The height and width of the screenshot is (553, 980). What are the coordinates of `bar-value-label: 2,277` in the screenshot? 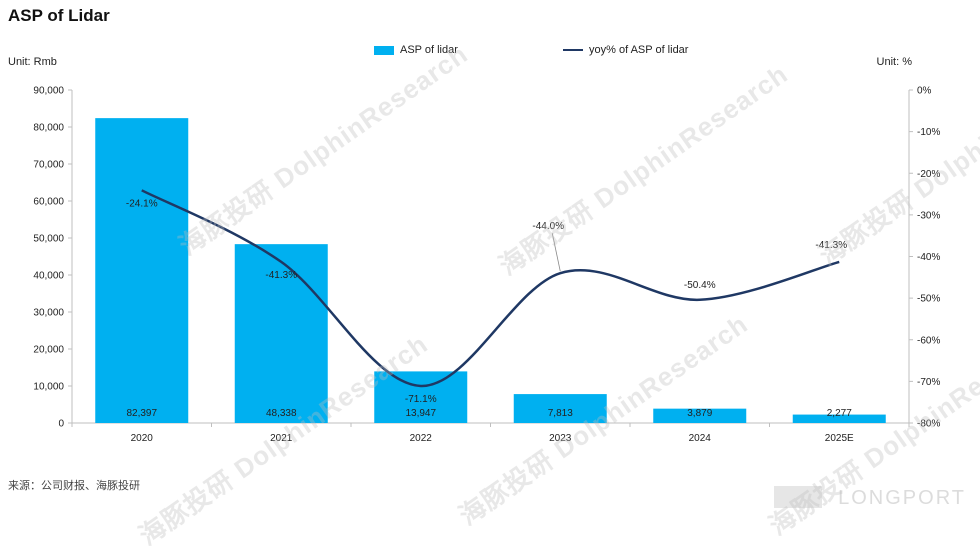 It's located at (839, 413).